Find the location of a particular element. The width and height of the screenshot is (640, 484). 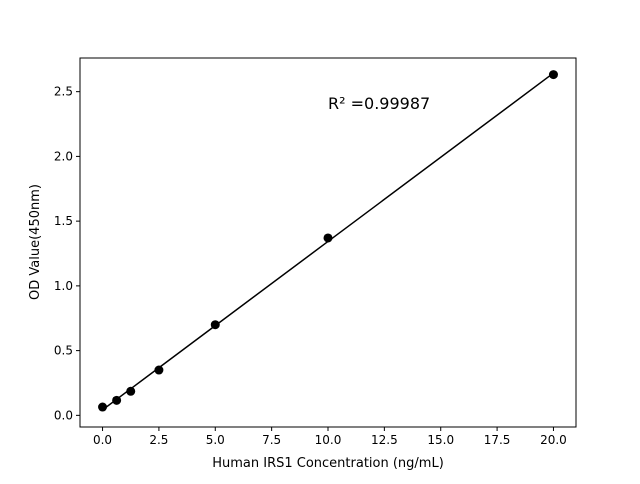

x-tick-label: 20.0 is located at coordinates (553, 440).